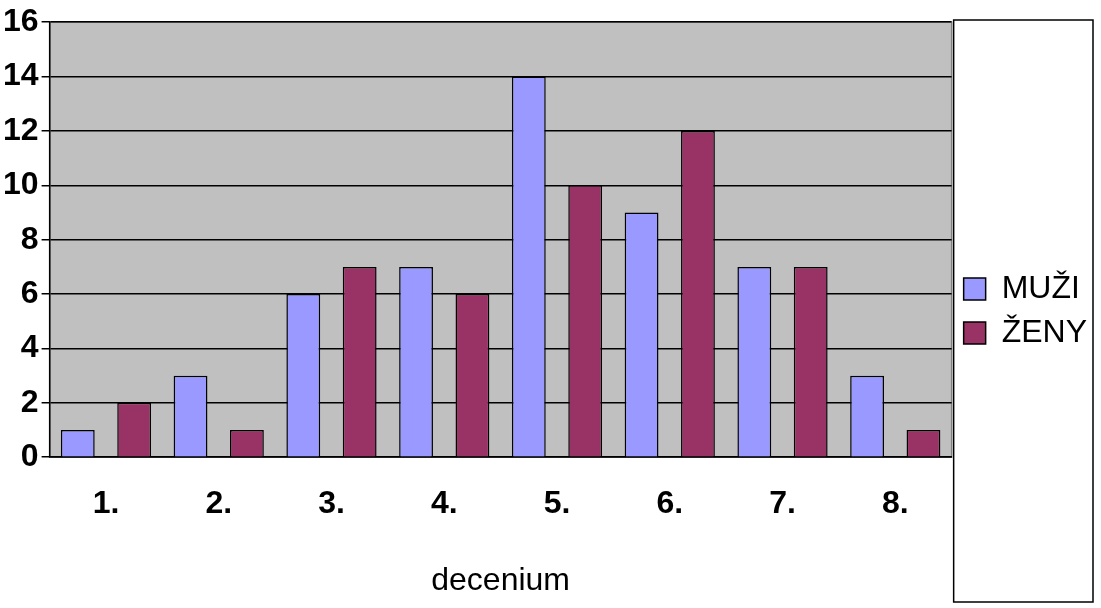 Image resolution: width=1101 pixels, height=608 pixels. I want to click on y-tick-label: 2, so click(29, 400).